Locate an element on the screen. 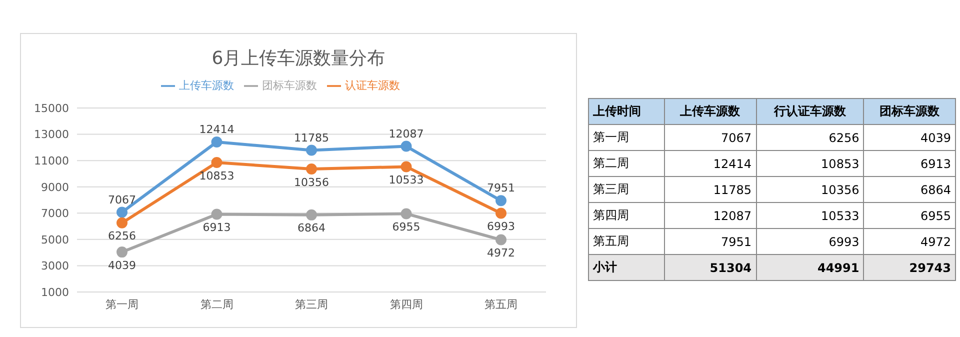 The height and width of the screenshot is (337, 960). category-label: 第二周 is located at coordinates (626, 163).